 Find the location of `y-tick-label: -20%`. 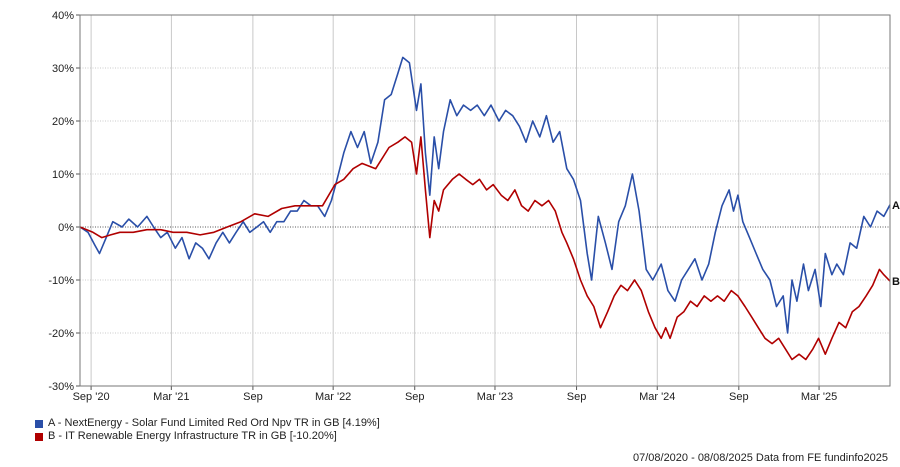

y-tick-label: -20% is located at coordinates (61, 334).